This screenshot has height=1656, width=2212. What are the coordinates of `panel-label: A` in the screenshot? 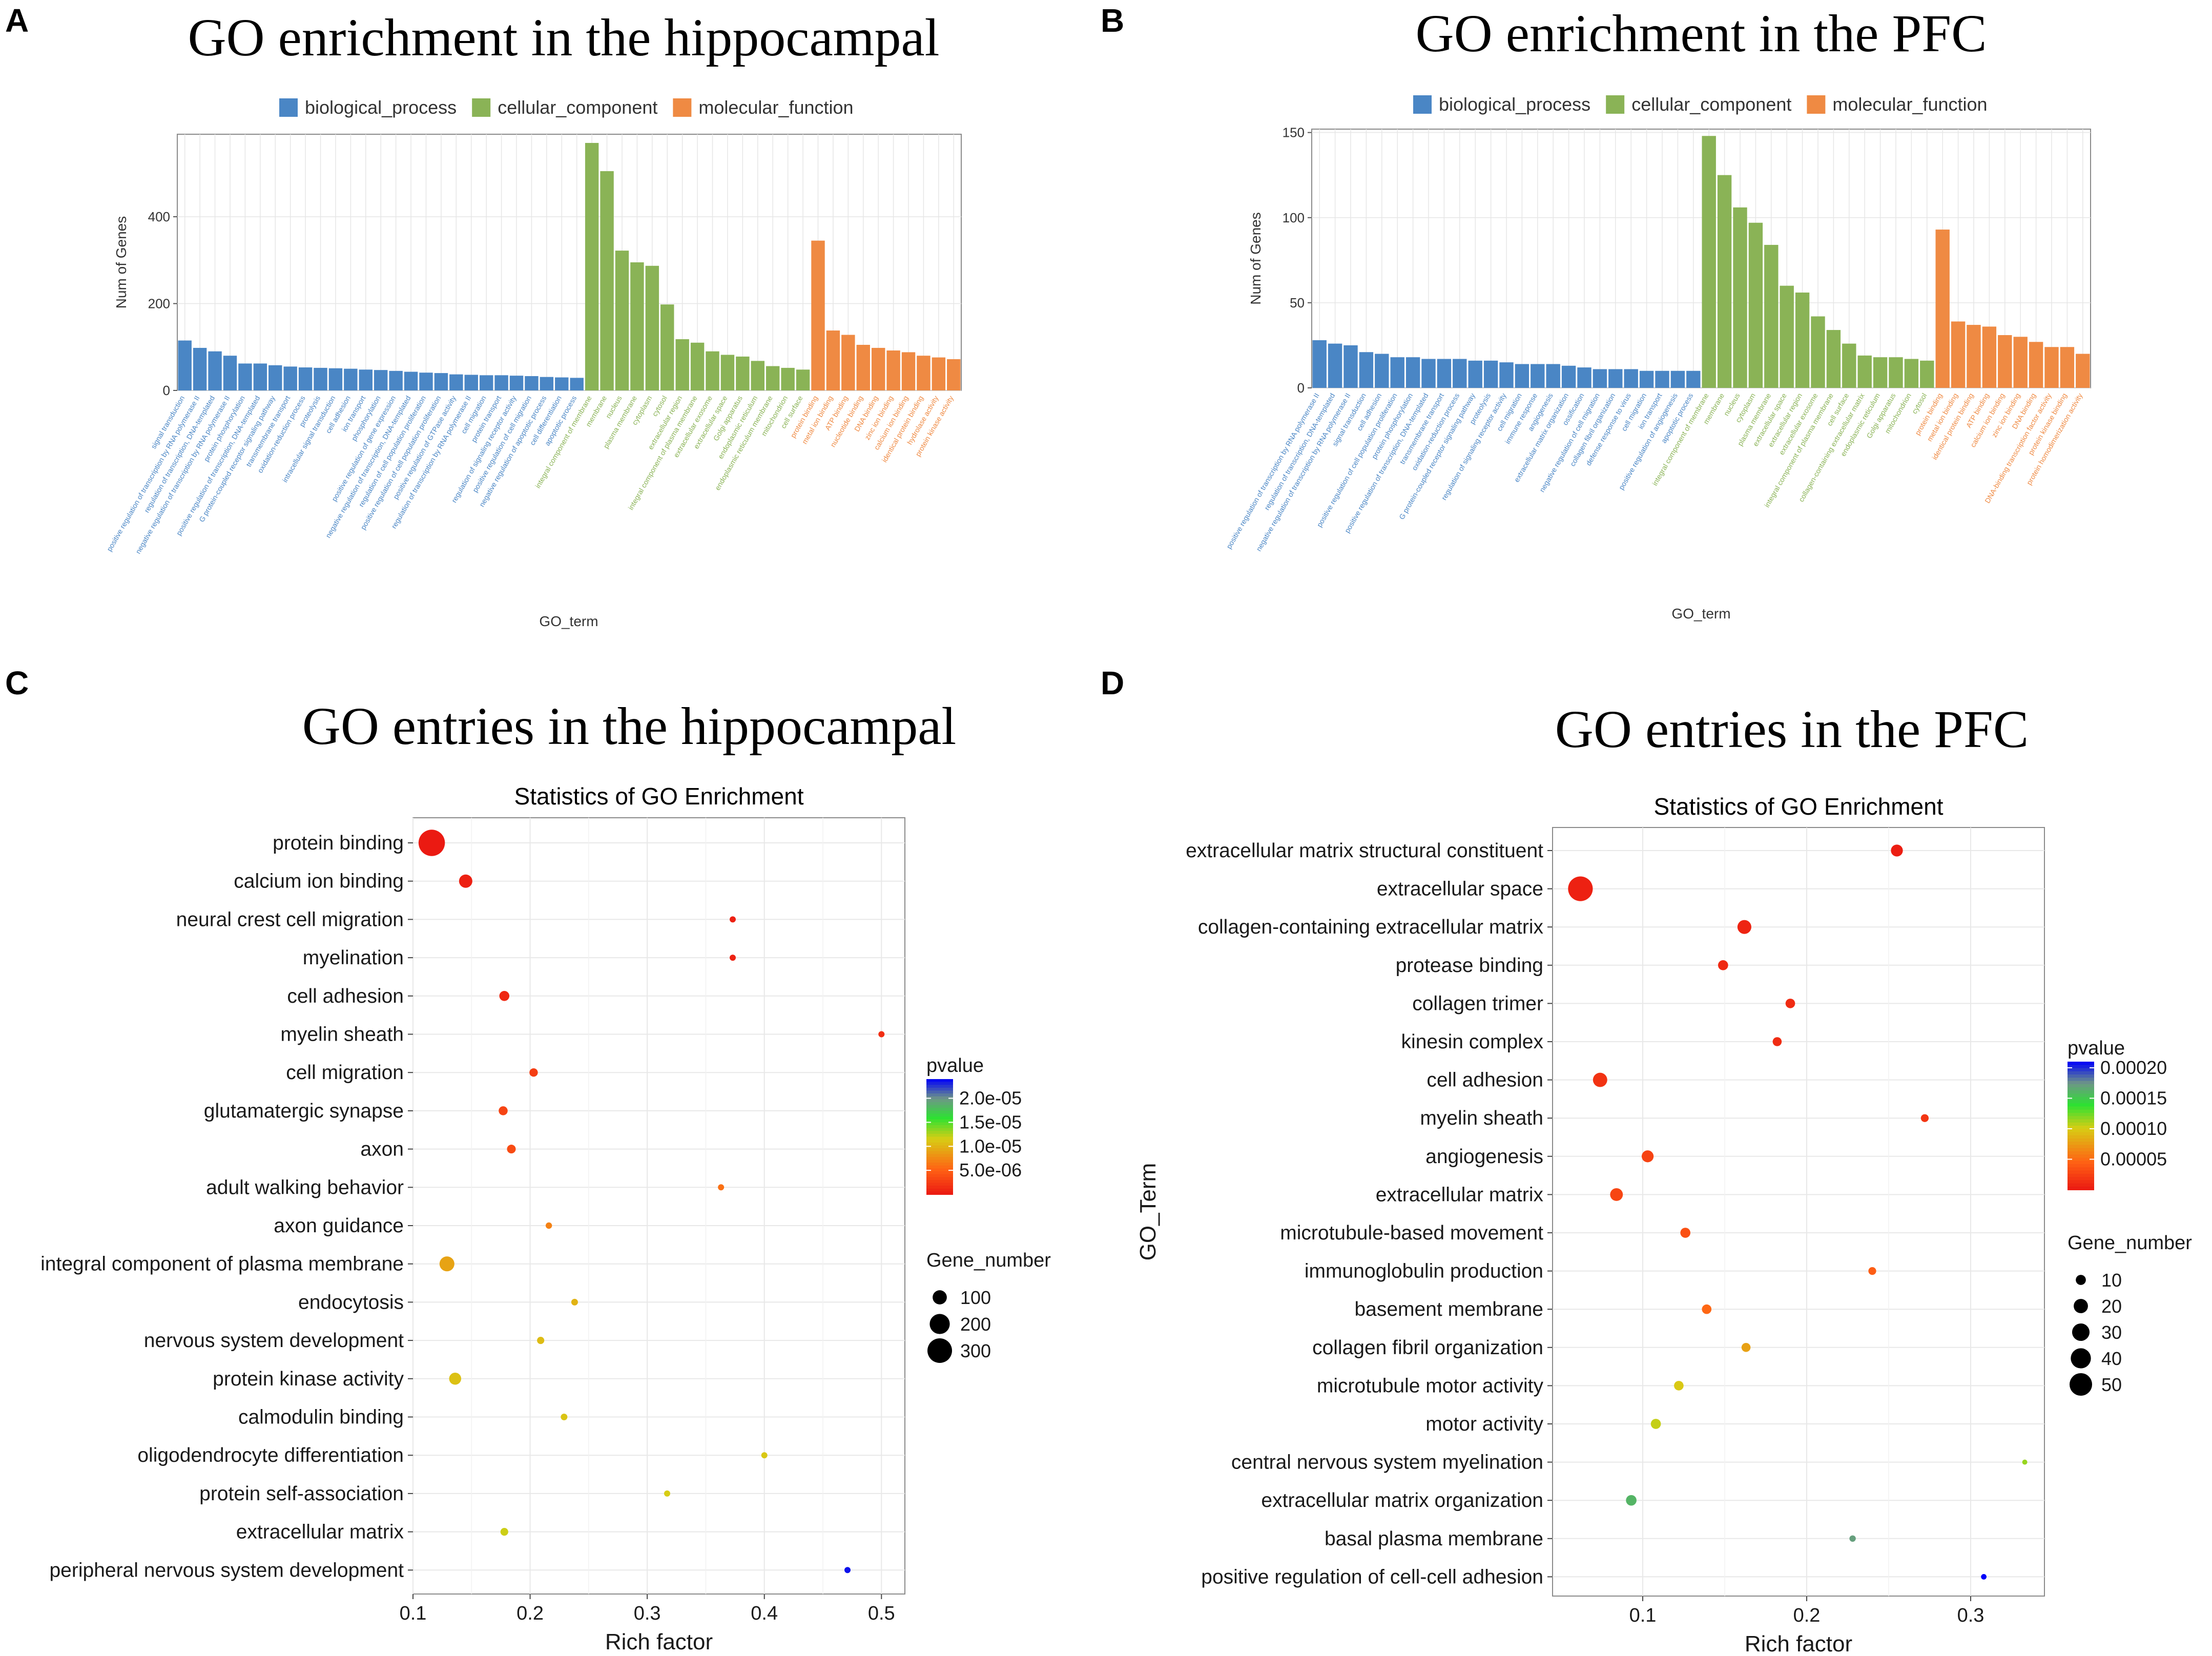 It's located at (17, 20).